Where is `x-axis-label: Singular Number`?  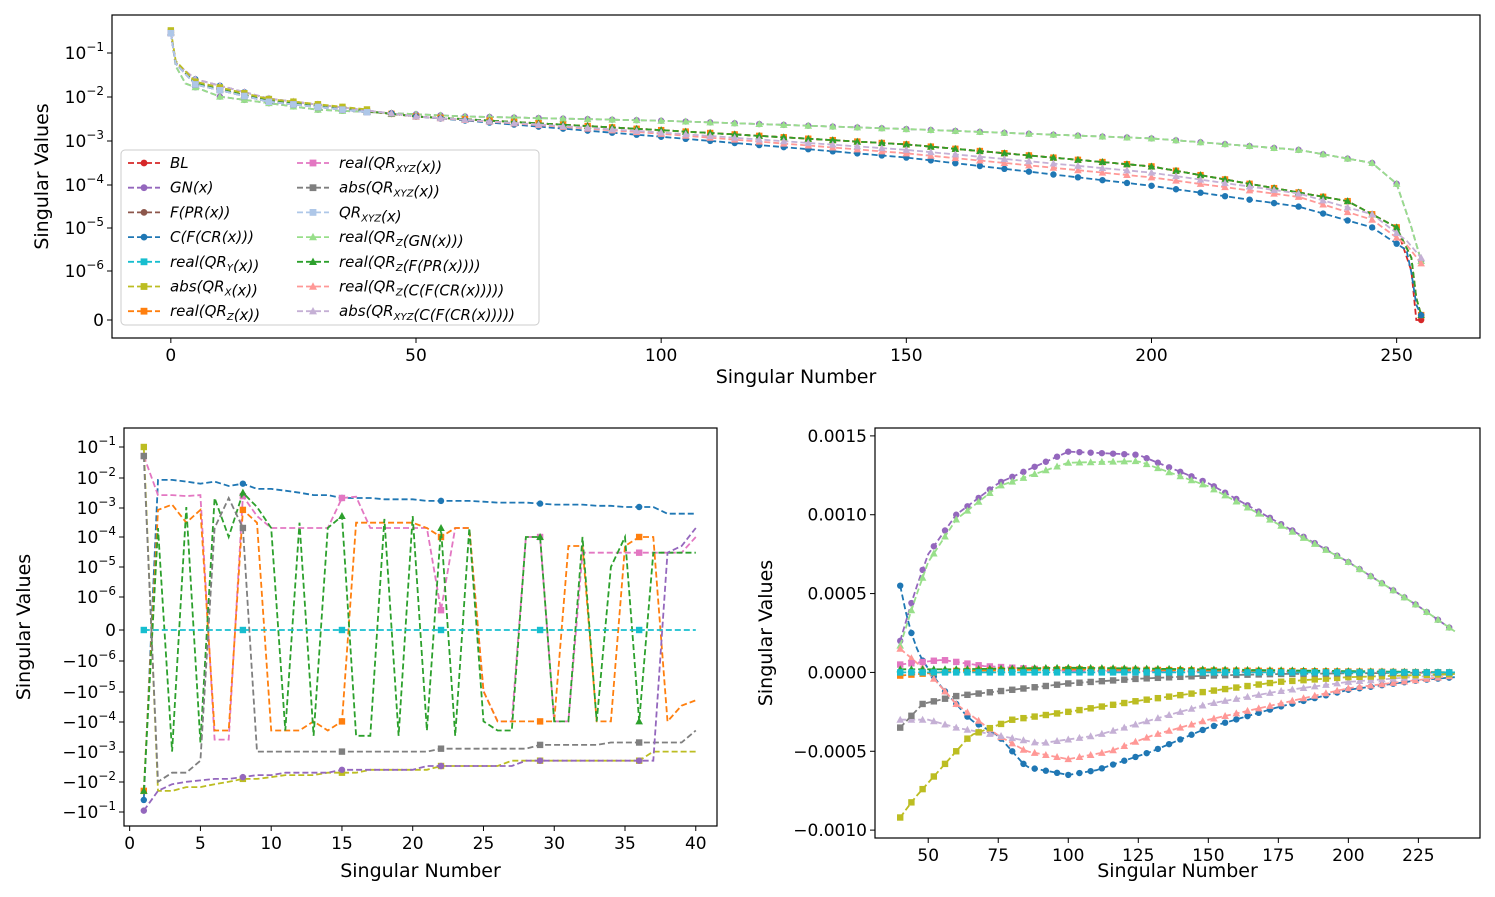 x-axis-label: Singular Number is located at coordinates (796, 377).